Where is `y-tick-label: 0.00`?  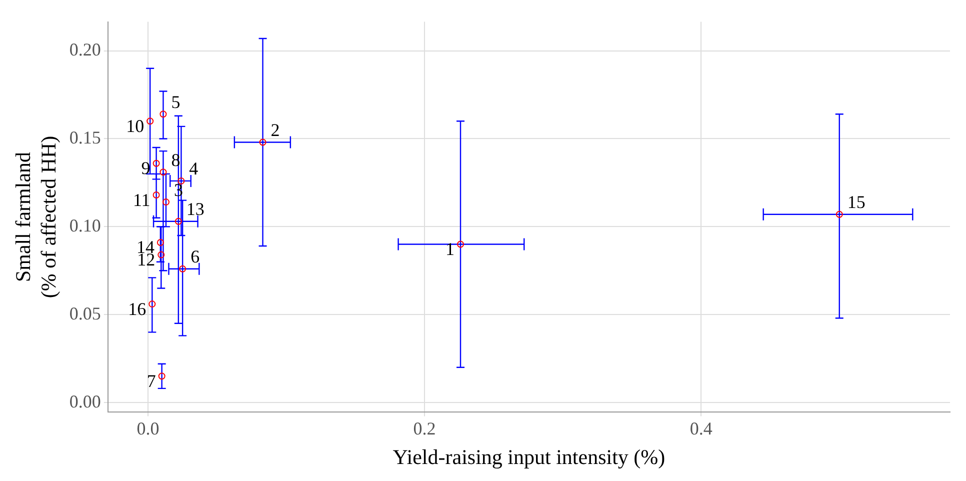
y-tick-label: 0.00 is located at coordinates (85, 401).